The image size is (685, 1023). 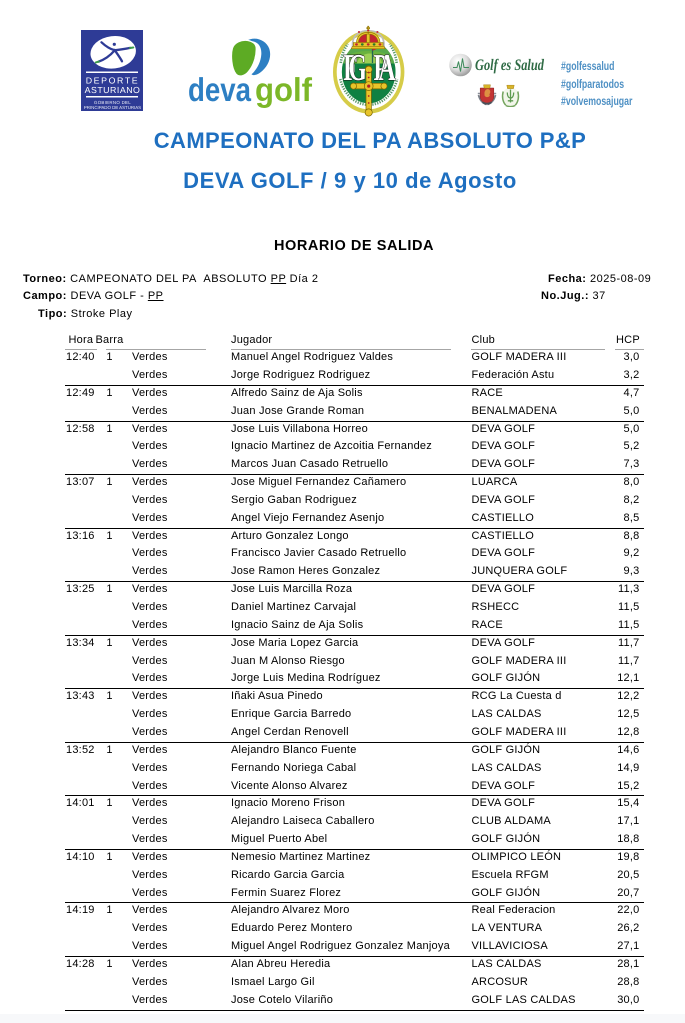 What do you see at coordinates (113, 81) in the screenshot?
I see `svg-text: DEPORTE` at bounding box center [113, 81].